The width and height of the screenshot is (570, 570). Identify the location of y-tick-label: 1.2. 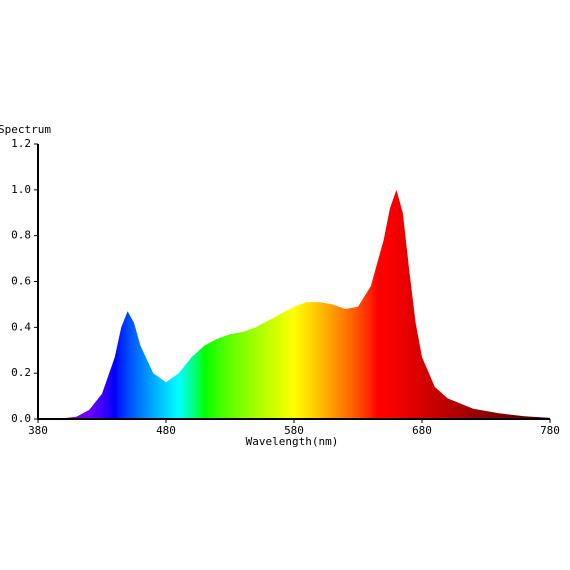
(21, 143).